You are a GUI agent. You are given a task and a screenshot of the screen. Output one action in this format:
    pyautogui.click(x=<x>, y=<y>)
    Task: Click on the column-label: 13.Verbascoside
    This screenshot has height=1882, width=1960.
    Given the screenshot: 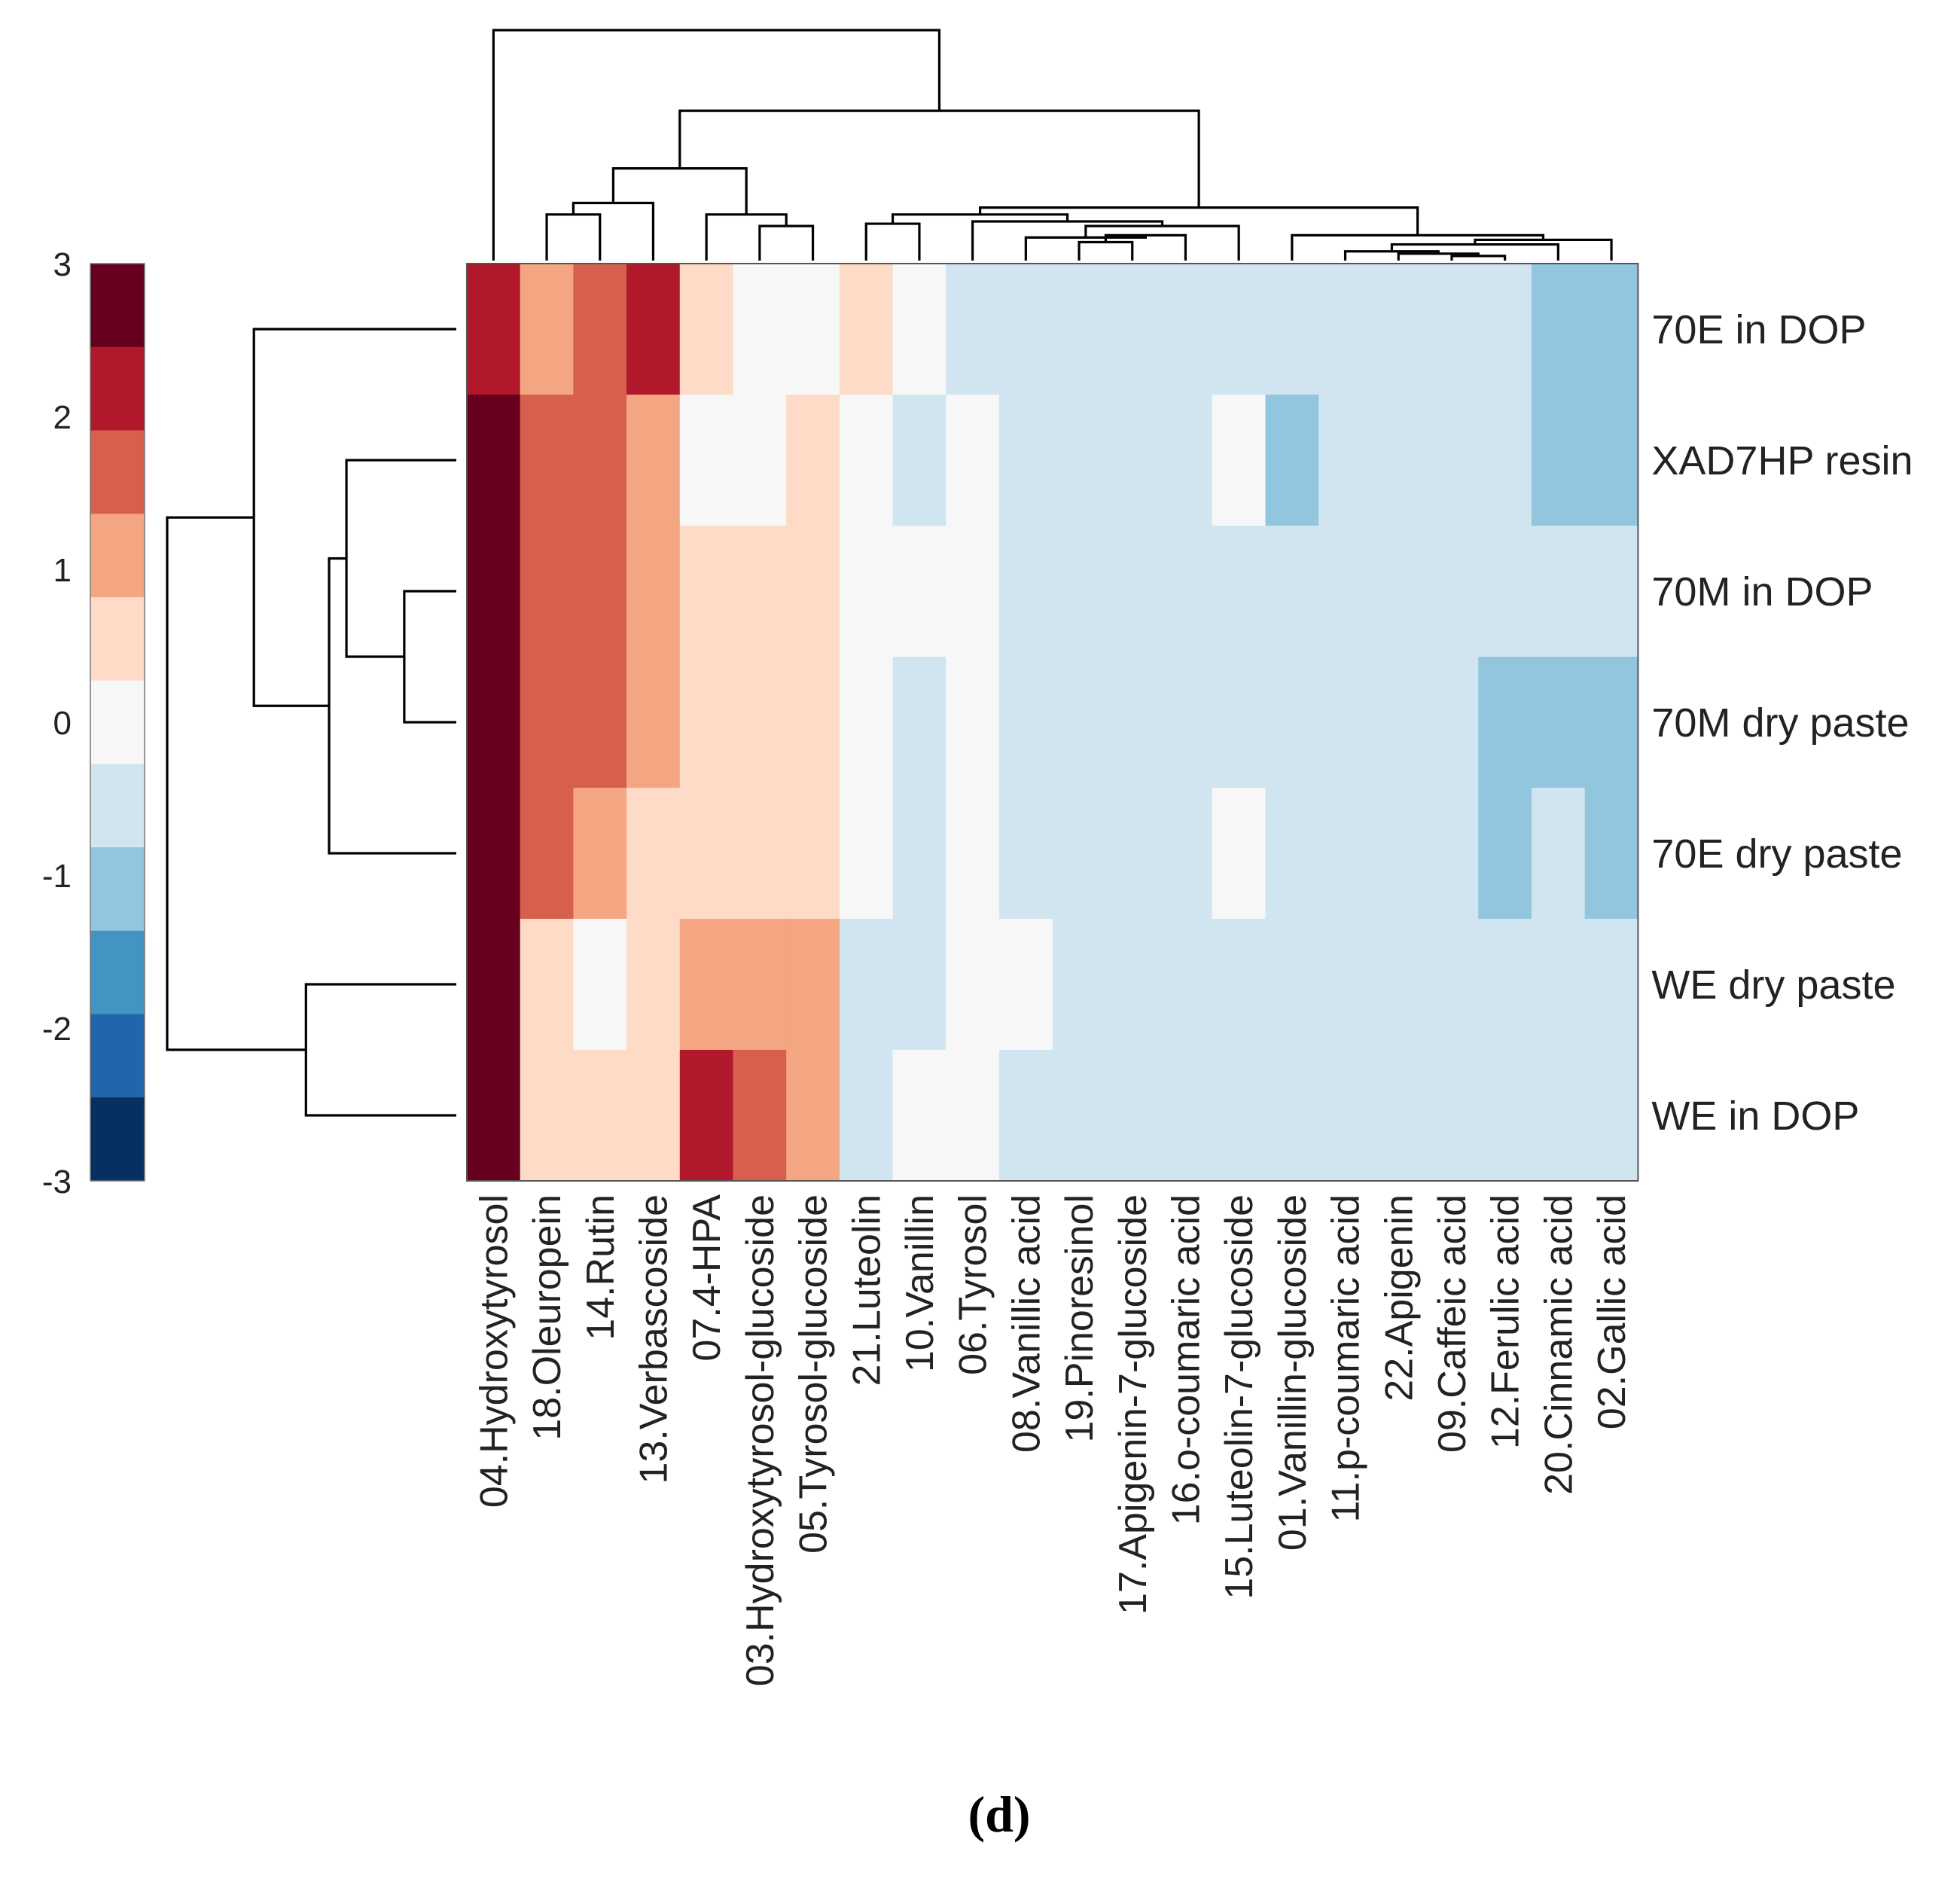 What is the action you would take?
    pyautogui.click(x=653, y=1339)
    